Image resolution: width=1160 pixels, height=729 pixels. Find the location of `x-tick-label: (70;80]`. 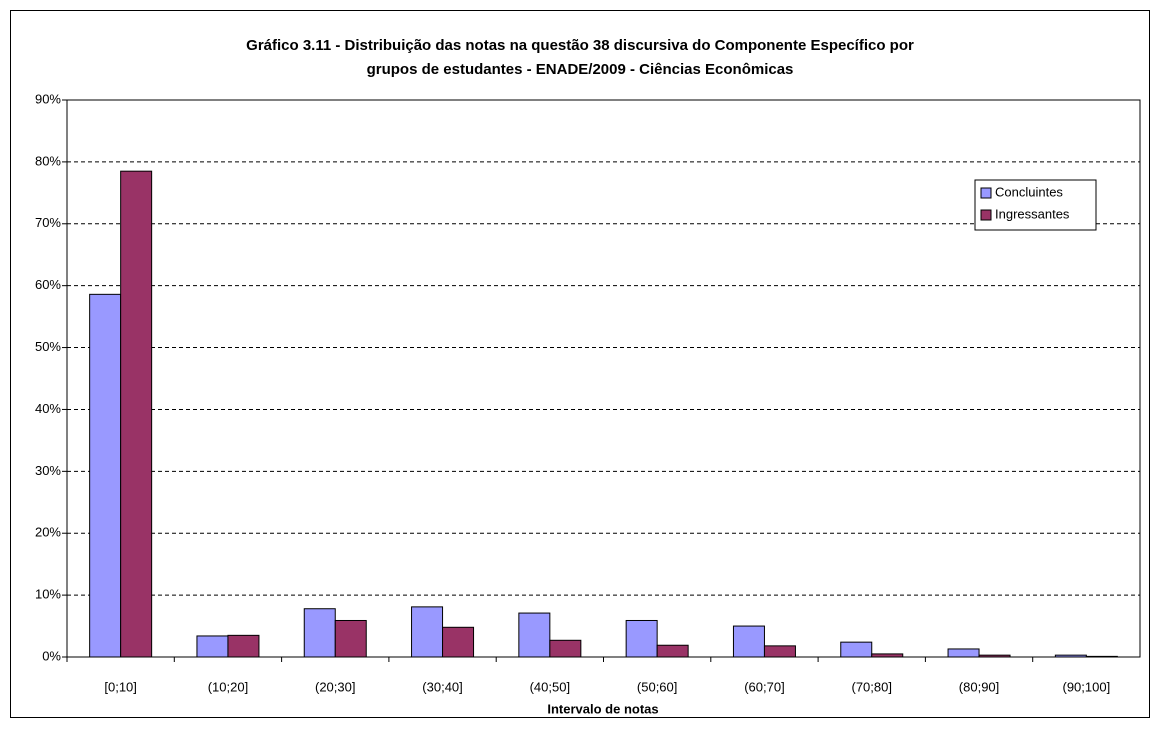

x-tick-label: (70;80] is located at coordinates (872, 686).